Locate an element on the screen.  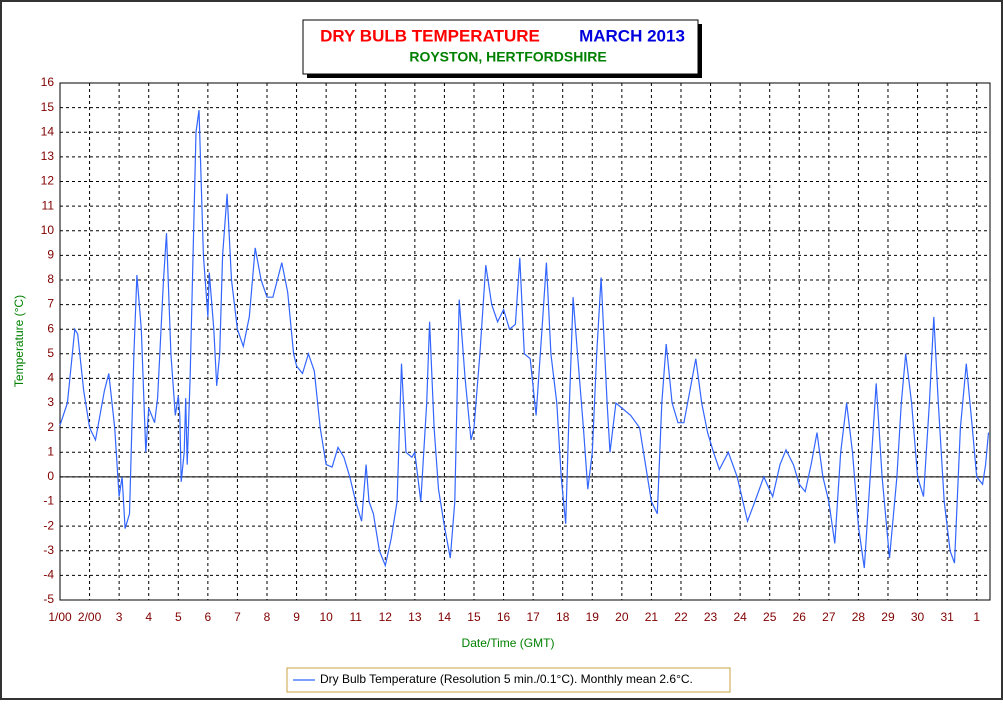
x-tick-label: 18 is located at coordinates (563, 617).